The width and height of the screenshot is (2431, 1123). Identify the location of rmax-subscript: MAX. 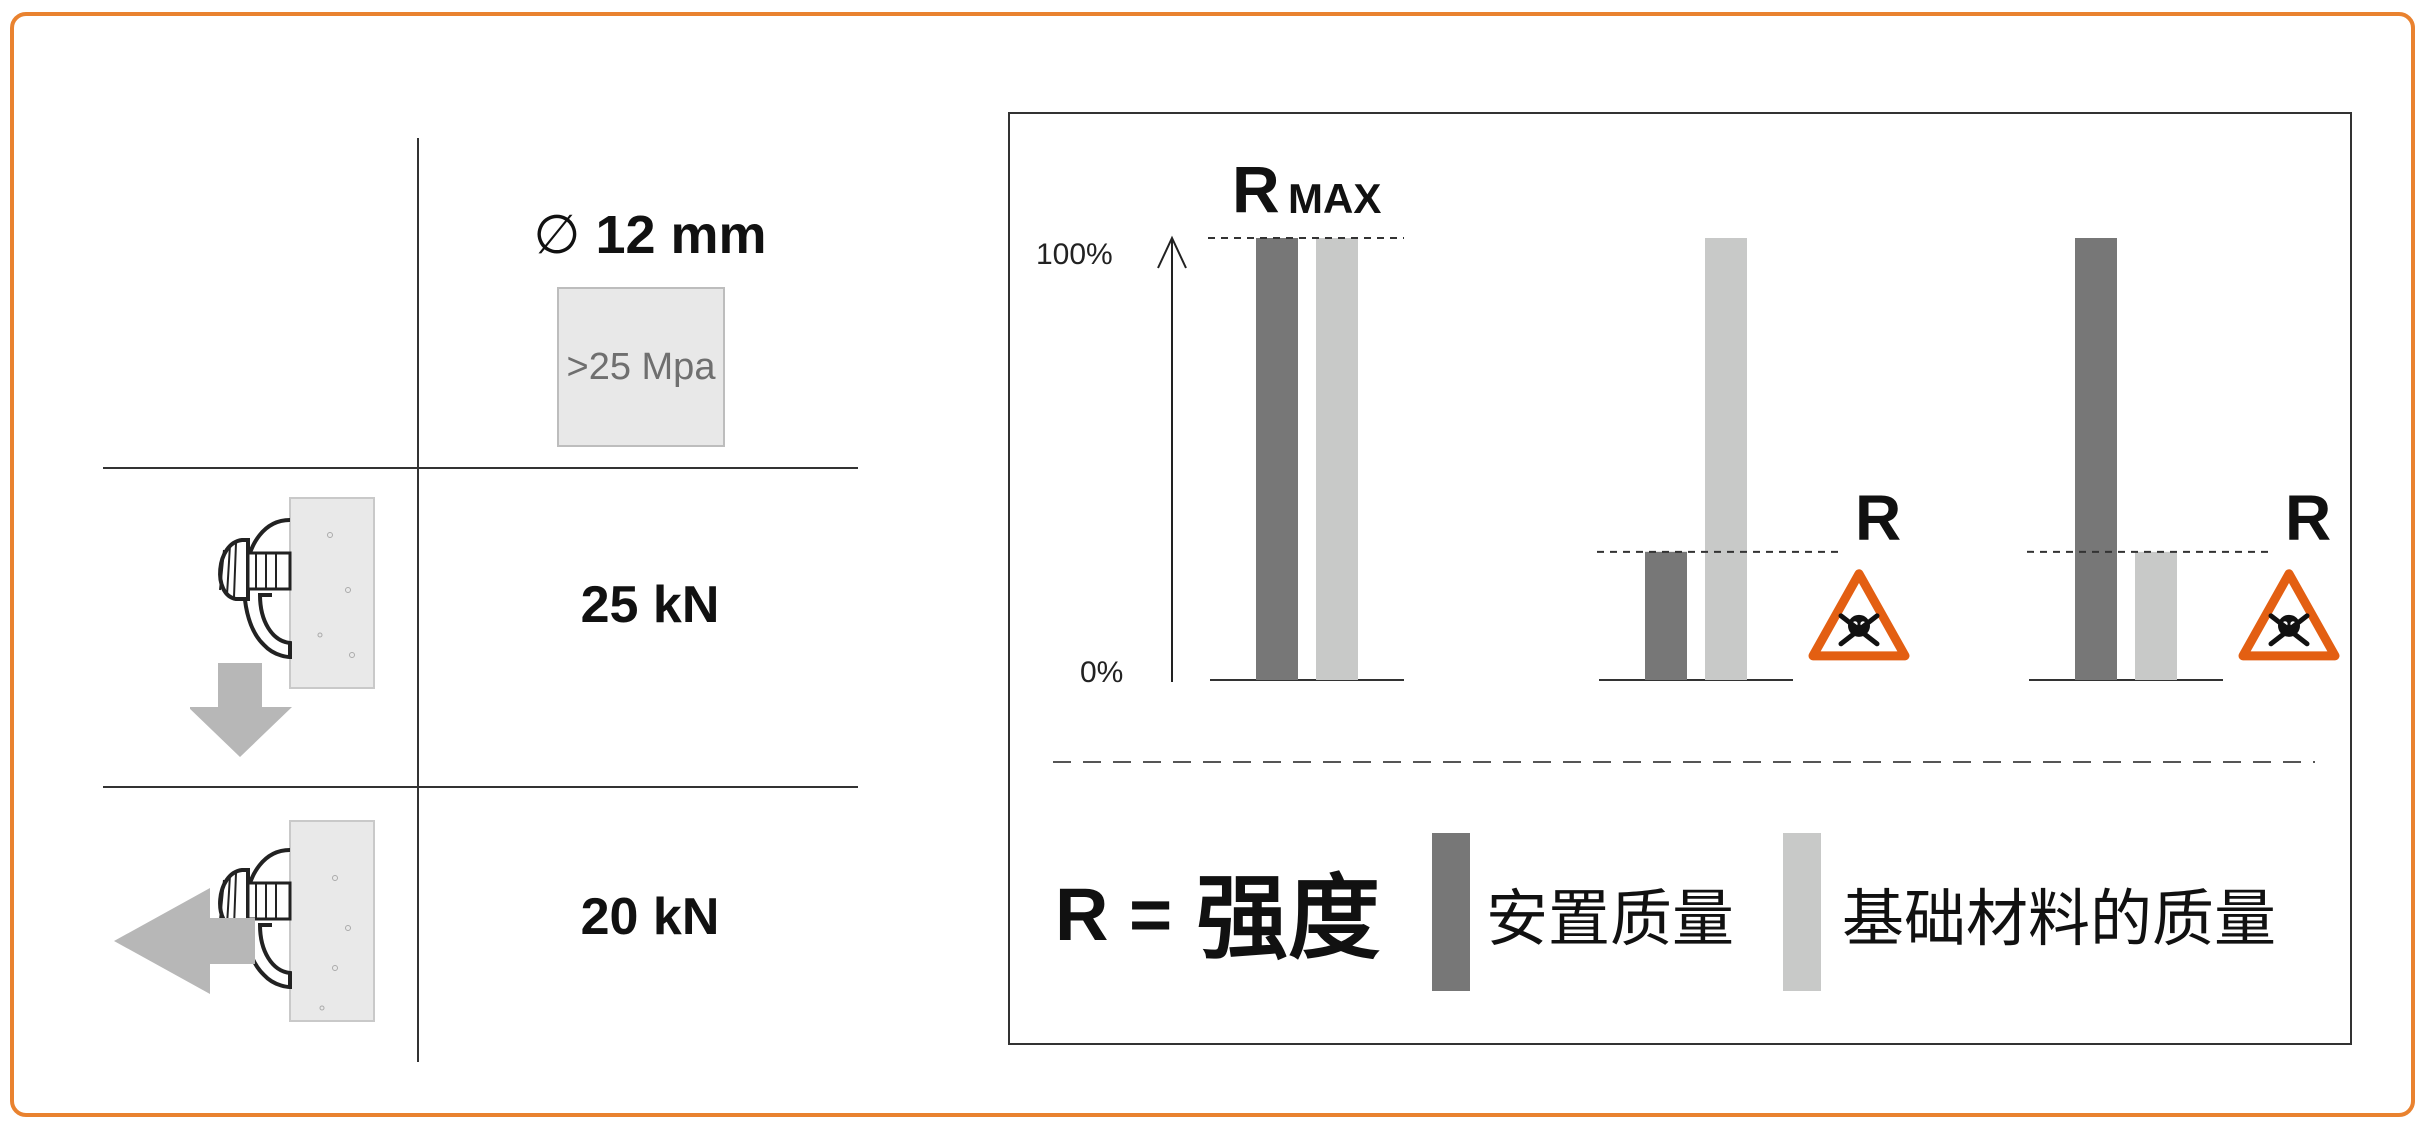
(1334, 198).